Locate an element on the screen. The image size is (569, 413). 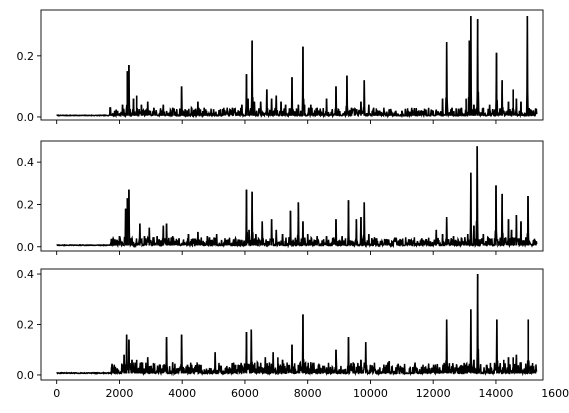
x-tick-label: 2000 is located at coordinates (119, 393).